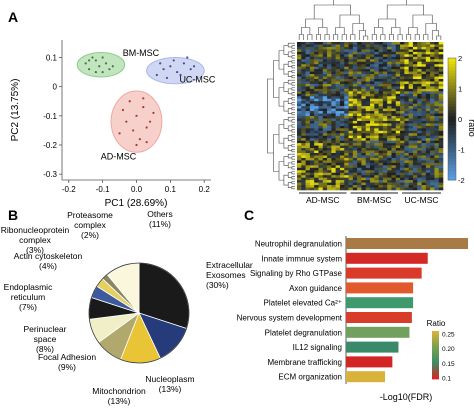  What do you see at coordinates (379, 317) in the screenshot?
I see `bar` at bounding box center [379, 317].